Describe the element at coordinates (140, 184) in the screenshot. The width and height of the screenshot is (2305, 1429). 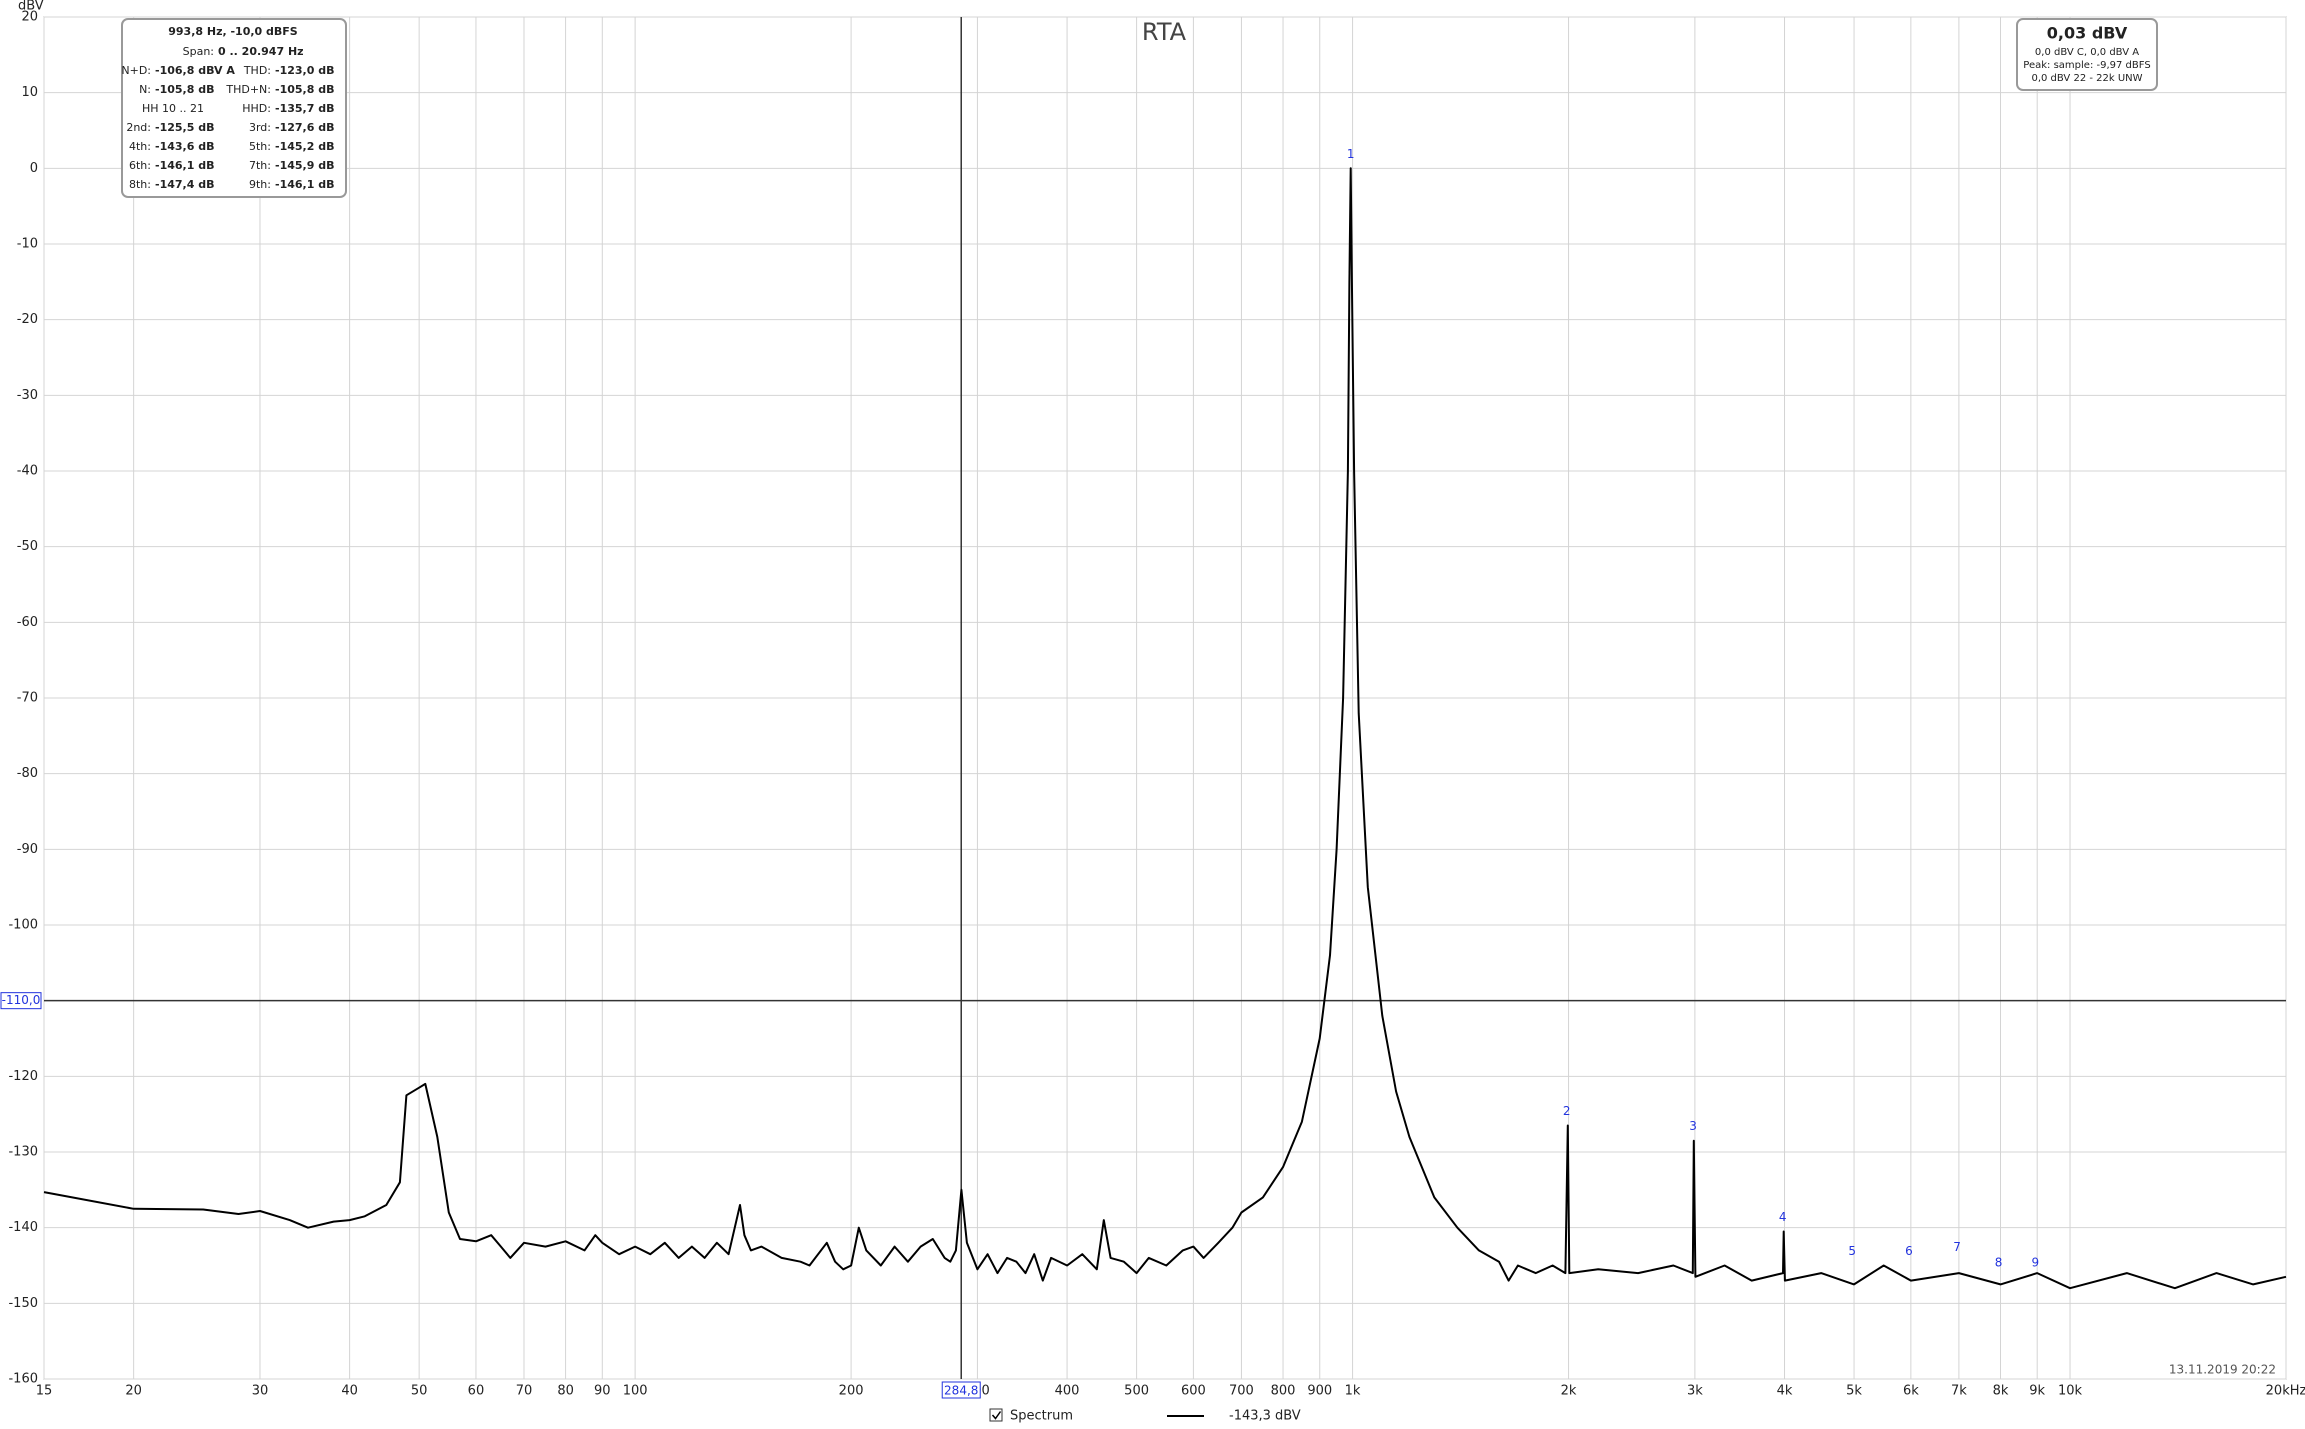
I see `info-label: 8th:` at that location.